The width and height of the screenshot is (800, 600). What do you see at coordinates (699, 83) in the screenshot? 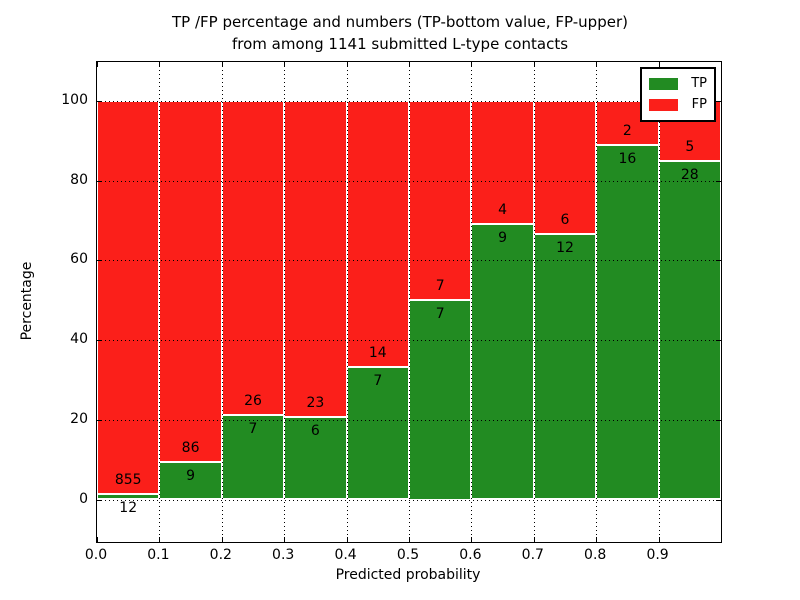
I see `legend-label-tp: TP` at bounding box center [699, 83].